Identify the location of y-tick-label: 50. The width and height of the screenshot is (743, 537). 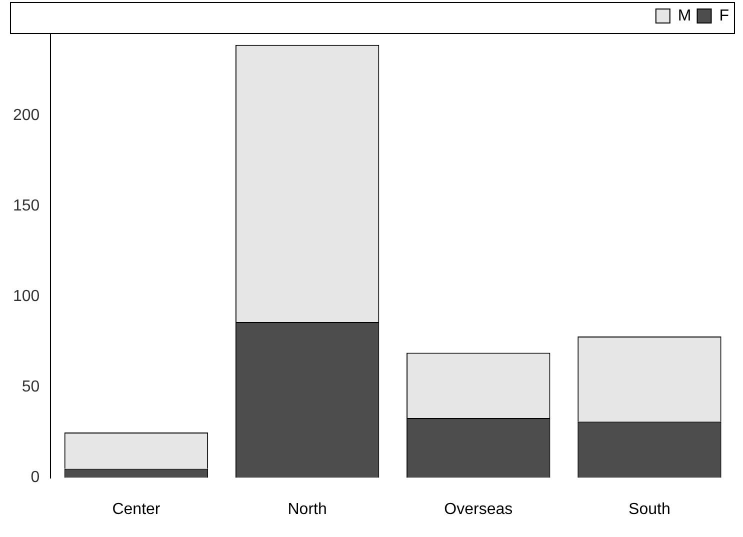
(31, 387).